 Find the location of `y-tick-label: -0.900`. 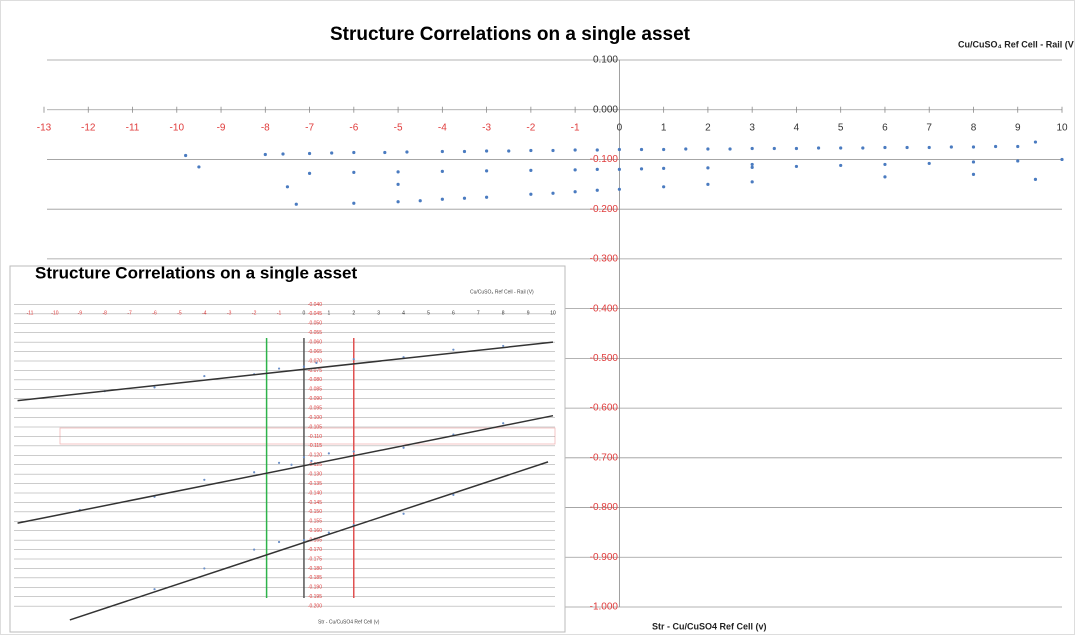

y-tick-label: -0.900 is located at coordinates (604, 557).